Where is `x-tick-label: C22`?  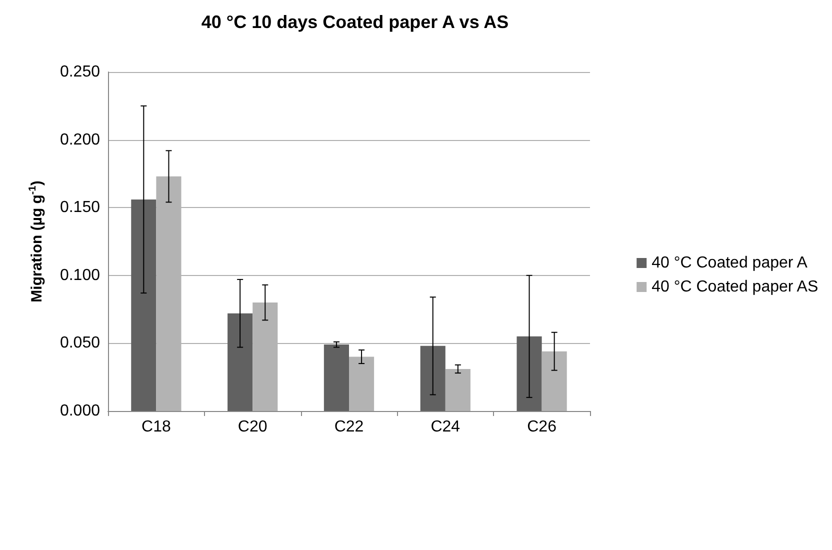
x-tick-label: C22 is located at coordinates (349, 427).